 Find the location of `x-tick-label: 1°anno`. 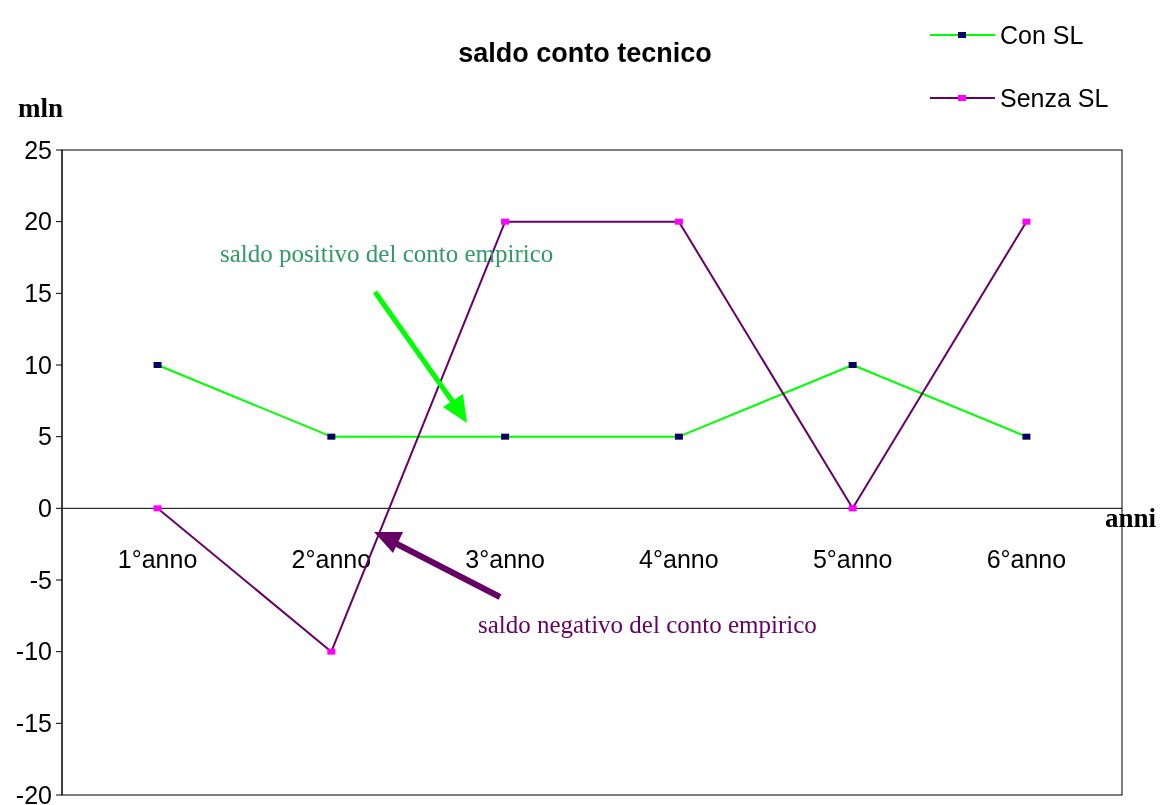

x-tick-label: 1°anno is located at coordinates (157, 559).